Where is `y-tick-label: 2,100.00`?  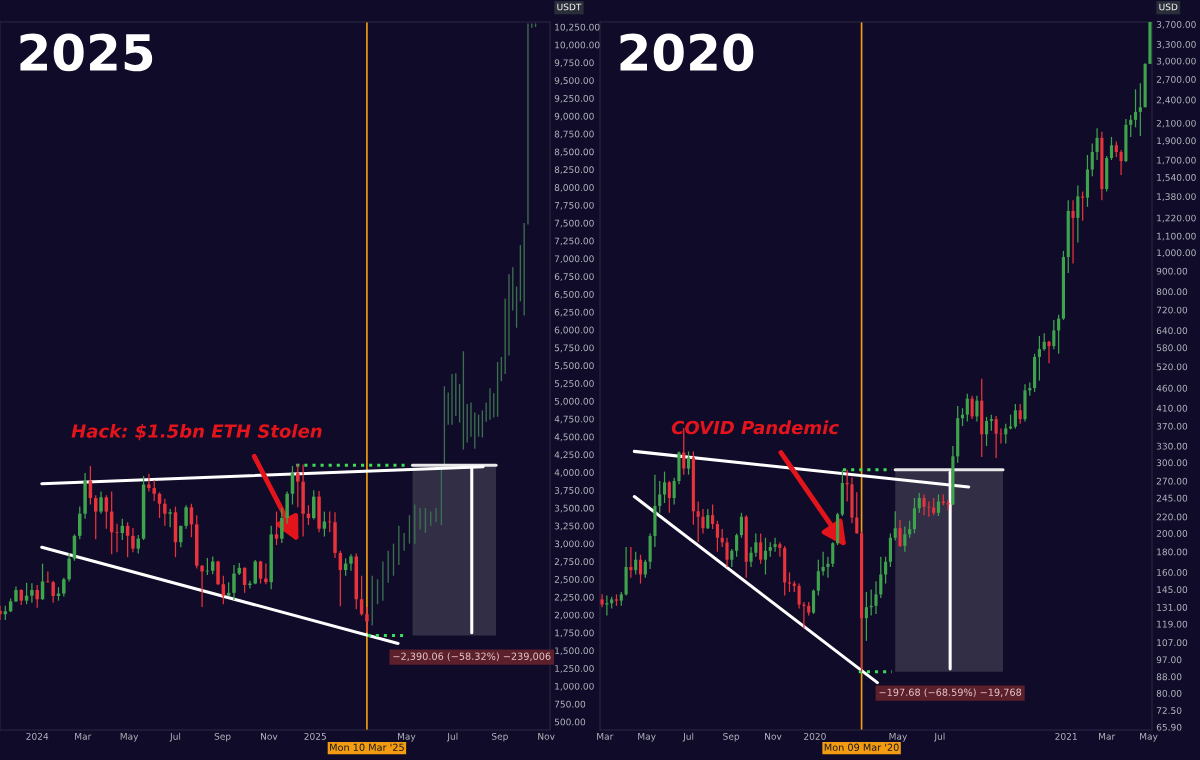
y-tick-label: 2,100.00 is located at coordinates (1176, 123).